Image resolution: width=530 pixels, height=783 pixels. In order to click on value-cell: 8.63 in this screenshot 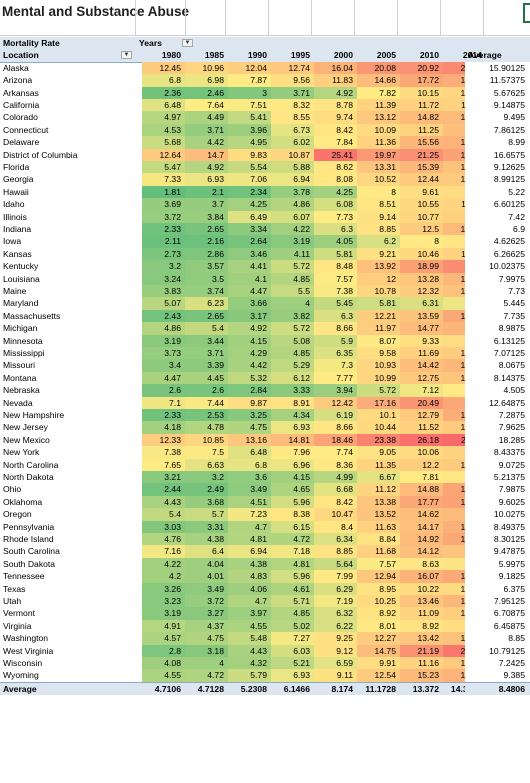, I will do `click(421, 564)`.